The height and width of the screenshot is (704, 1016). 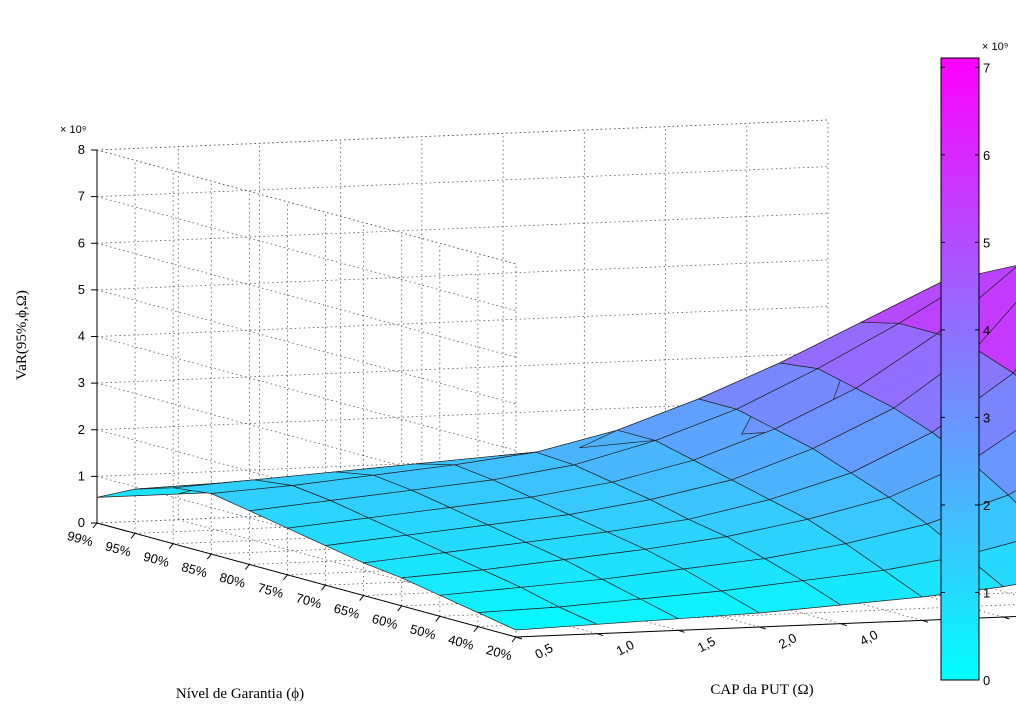 What do you see at coordinates (81, 149) in the screenshot?
I see `z-tick-label: 8` at bounding box center [81, 149].